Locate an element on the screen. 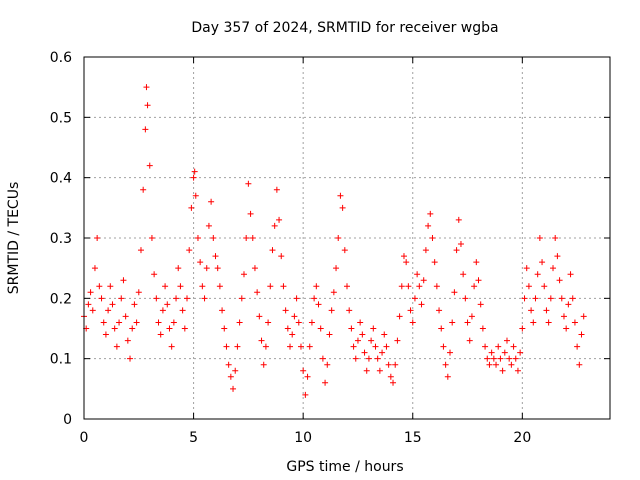 The width and height of the screenshot is (640, 480). y-tick-label: 0.6 is located at coordinates (61, 58).